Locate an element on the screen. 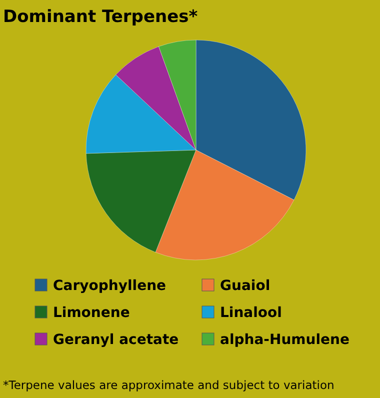  legend-label: alpha-Humulene is located at coordinates (285, 340).